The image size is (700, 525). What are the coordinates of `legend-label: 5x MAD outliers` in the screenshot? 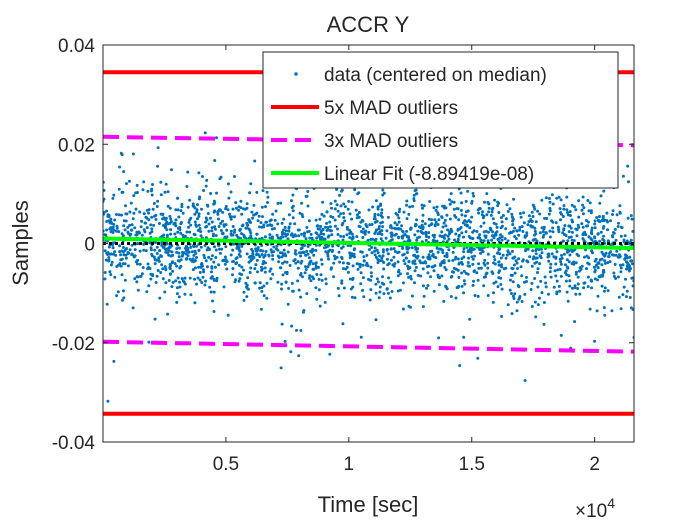 It's located at (391, 108).